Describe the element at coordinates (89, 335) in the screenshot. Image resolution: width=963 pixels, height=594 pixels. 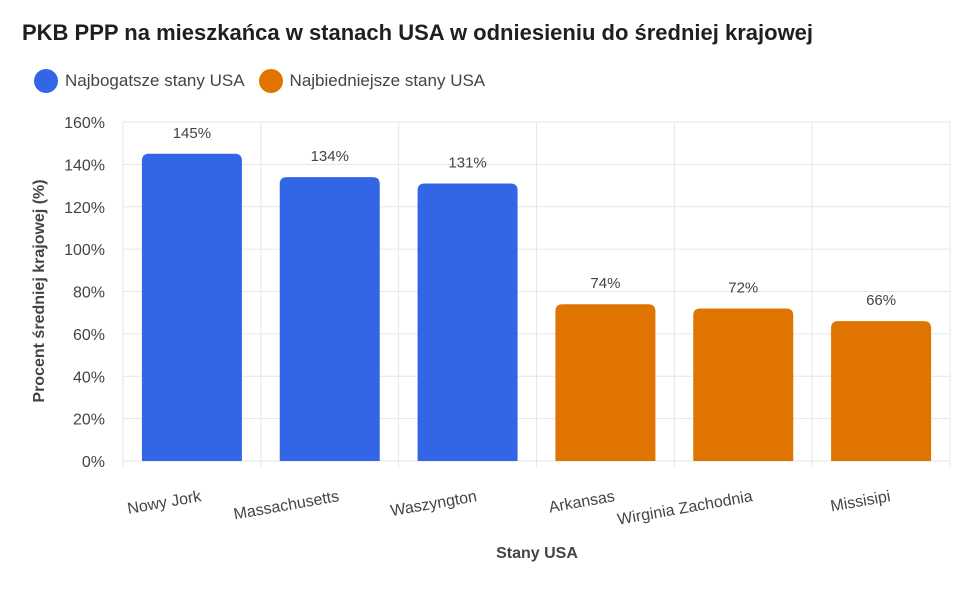
I see `y-tick-label: 60%` at that location.